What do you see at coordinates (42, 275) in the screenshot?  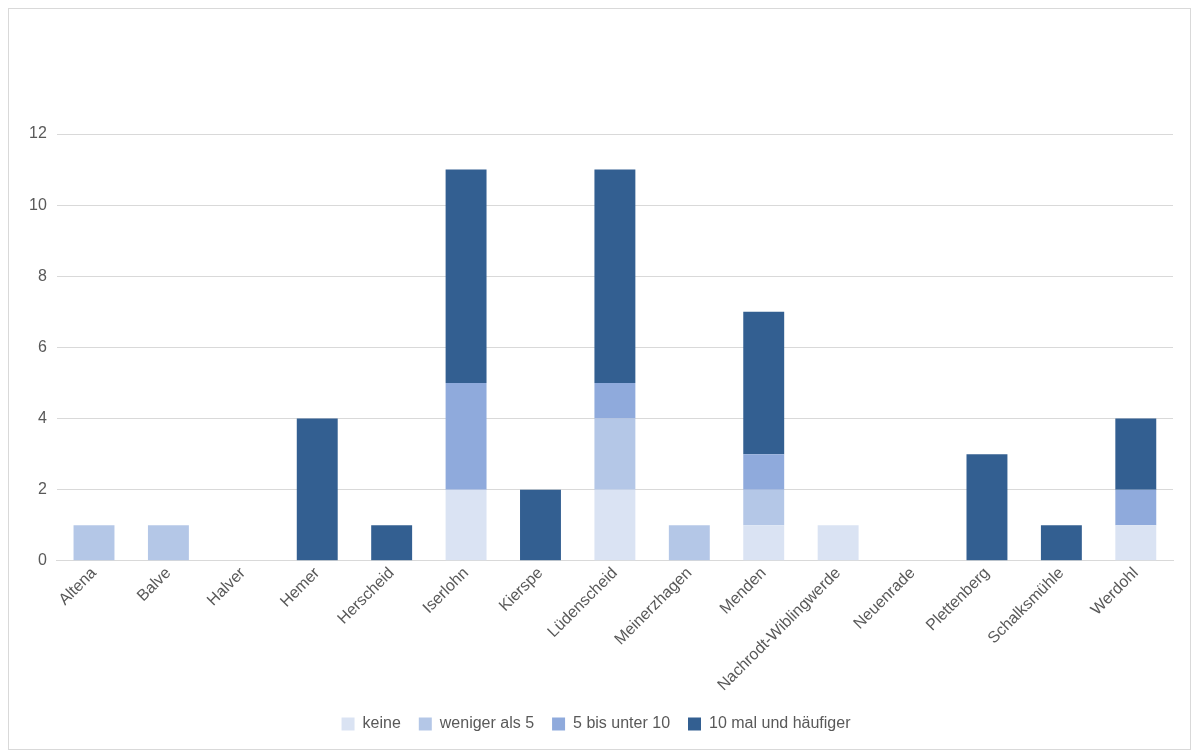 I see `y-tick-label: 8` at bounding box center [42, 275].